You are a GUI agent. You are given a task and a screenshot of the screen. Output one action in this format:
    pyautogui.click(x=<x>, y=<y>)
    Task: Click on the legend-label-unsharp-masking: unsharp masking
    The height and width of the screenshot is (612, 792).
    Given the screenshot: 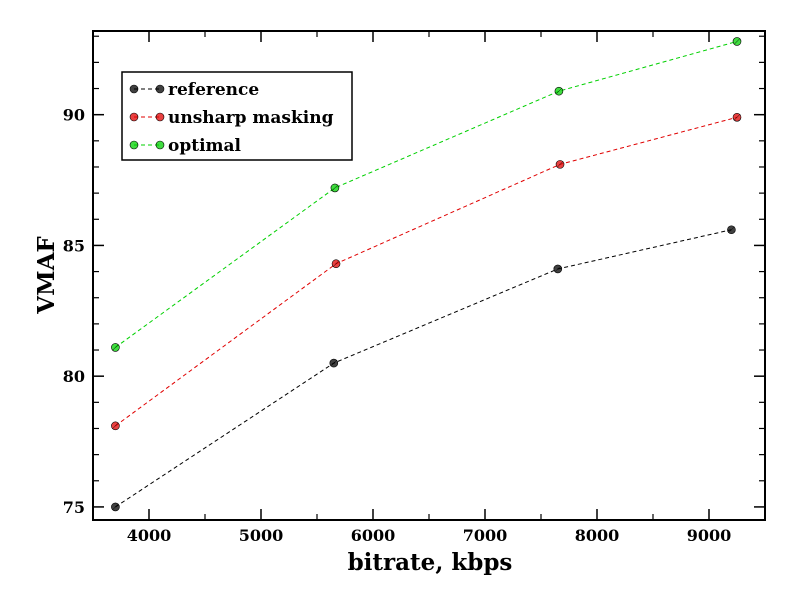 What is the action you would take?
    pyautogui.click(x=251, y=118)
    